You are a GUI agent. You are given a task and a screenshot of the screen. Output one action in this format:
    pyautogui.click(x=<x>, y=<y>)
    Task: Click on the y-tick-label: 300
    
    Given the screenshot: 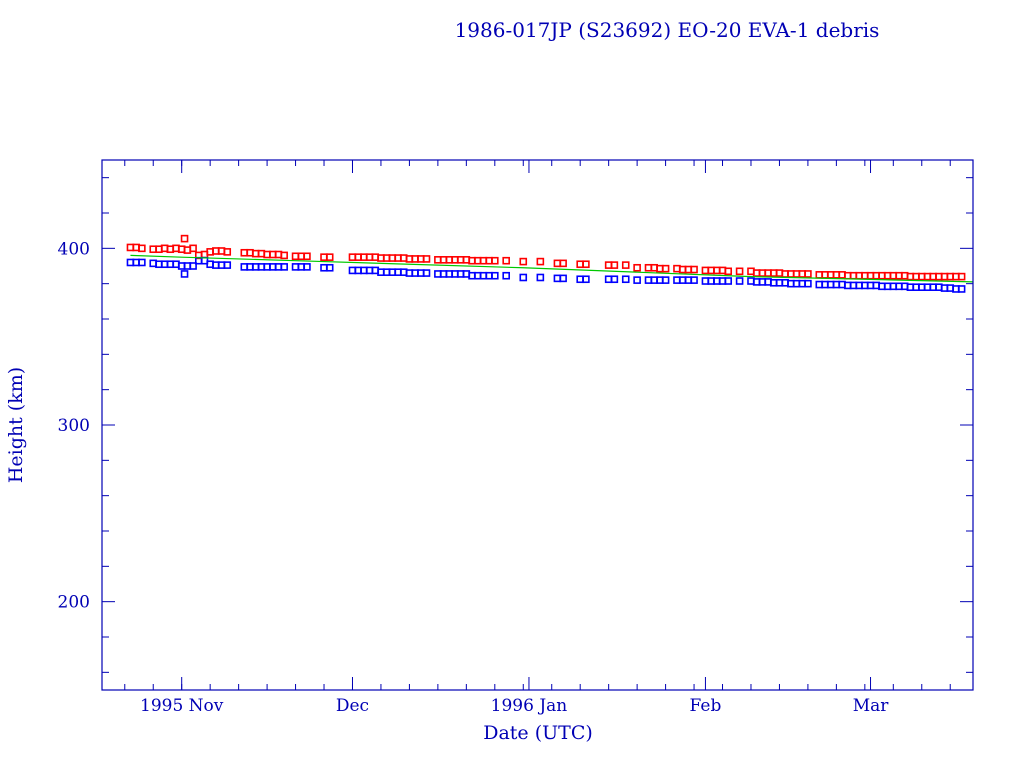 What is the action you would take?
    pyautogui.click(x=74, y=426)
    